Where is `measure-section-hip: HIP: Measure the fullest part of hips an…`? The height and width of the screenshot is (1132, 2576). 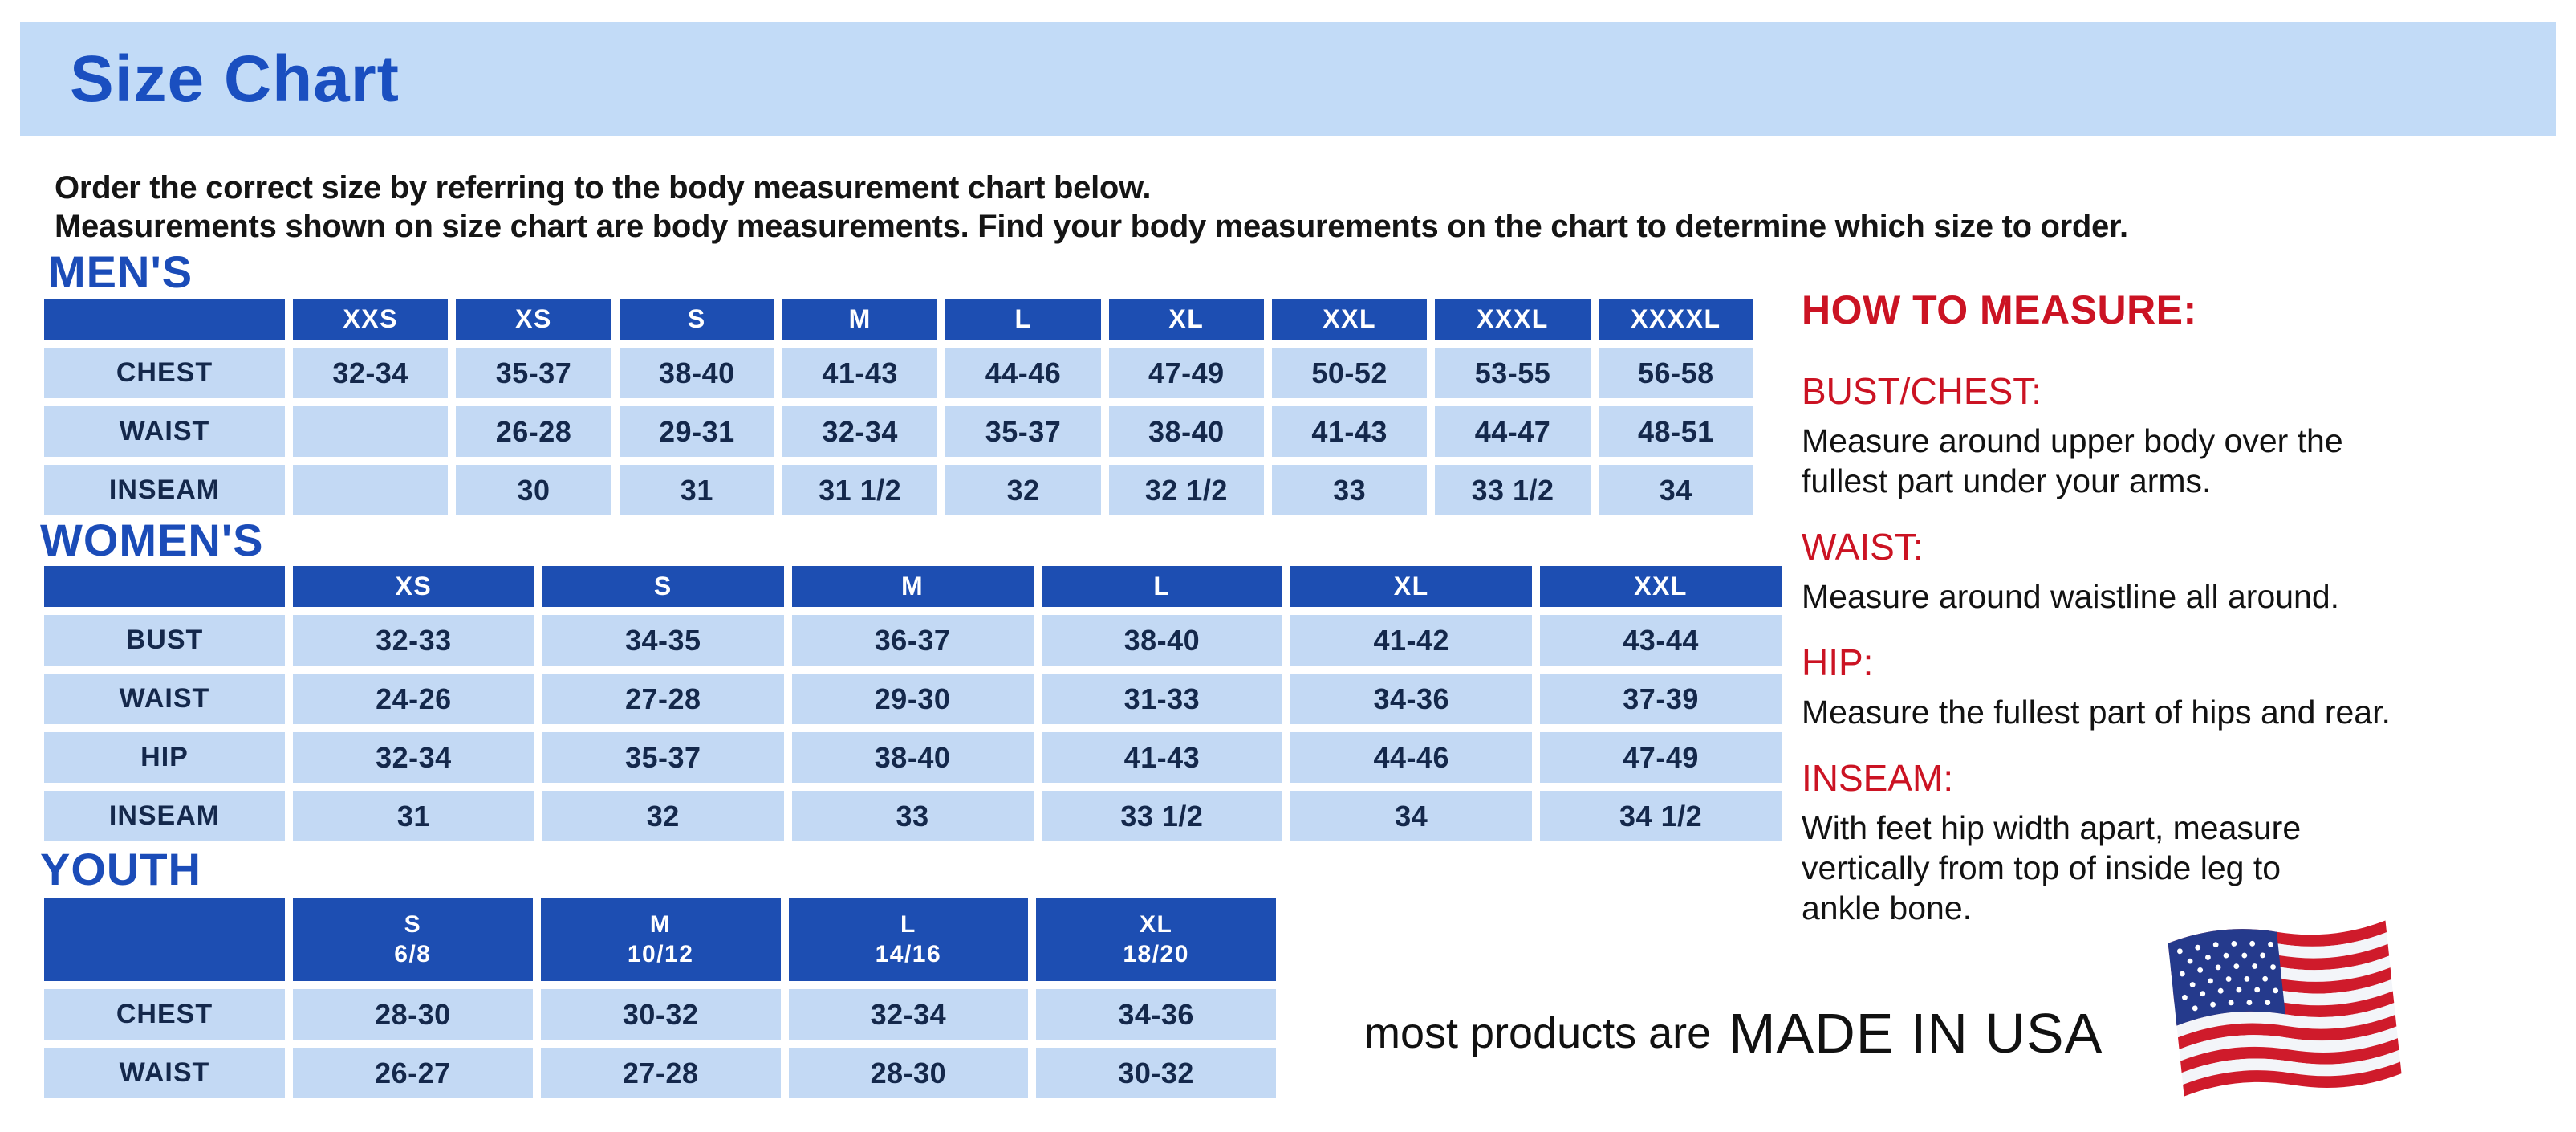 measure-section-hip: HIP: Measure the fullest part of hips an… is located at coordinates (2187, 686).